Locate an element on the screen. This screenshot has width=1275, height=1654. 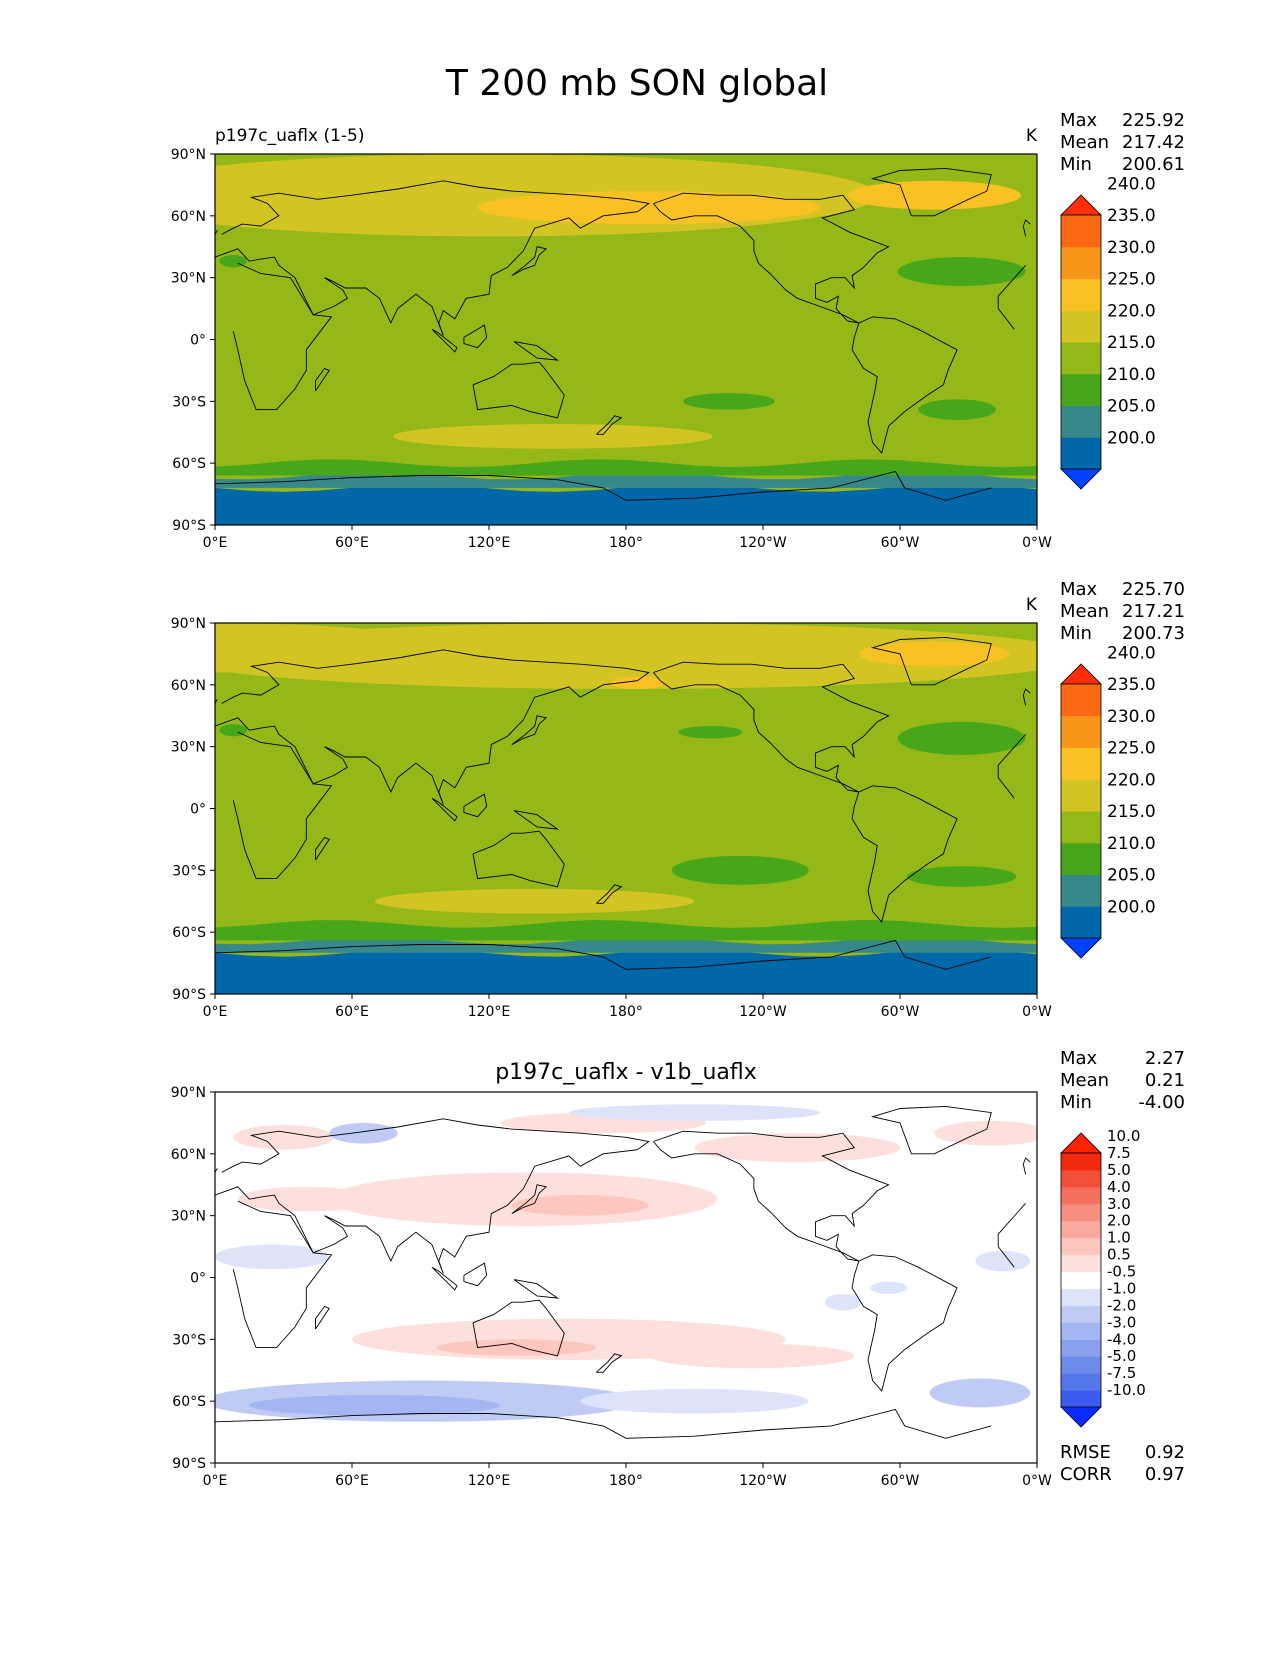
stat-value: 0.97 is located at coordinates (1165, 1474).